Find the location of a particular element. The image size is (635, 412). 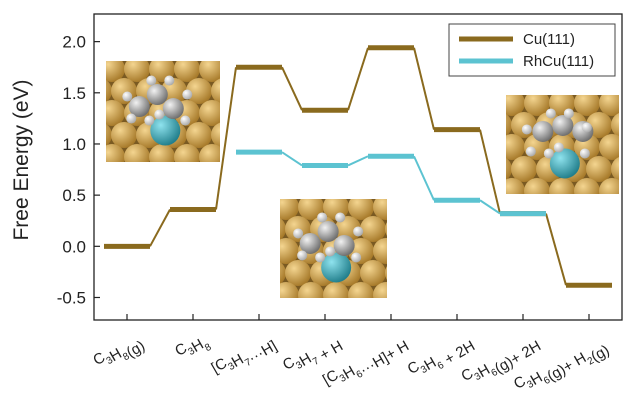

x-tick-label: [C3H7···H] is located at coordinates (244, 357).